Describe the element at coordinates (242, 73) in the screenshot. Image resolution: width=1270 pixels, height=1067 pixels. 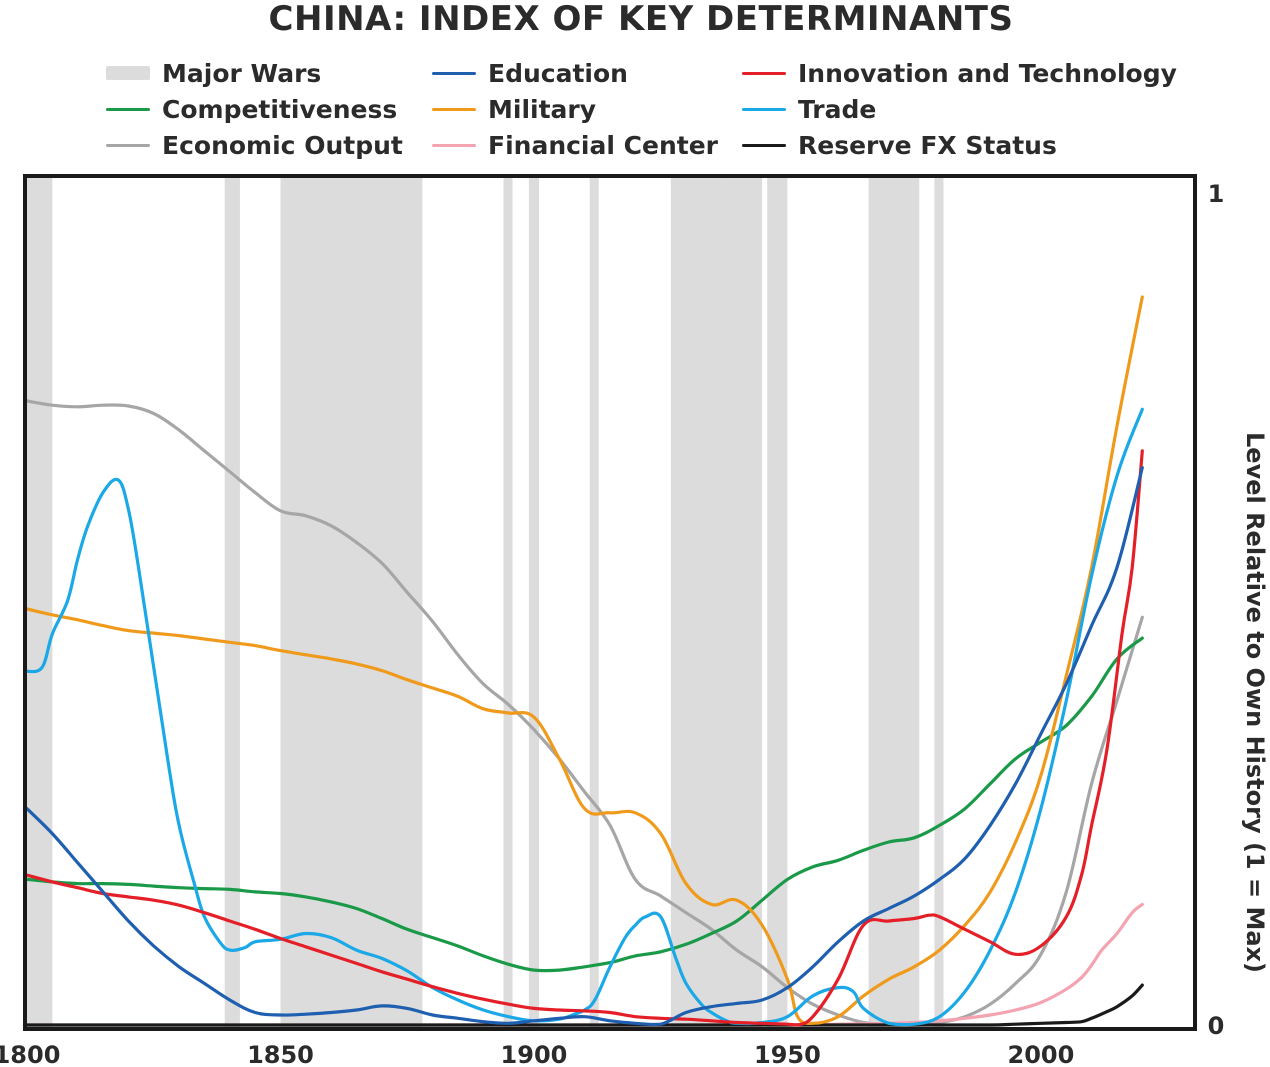
I see `legend-label-major-wars: Major Wars` at that location.